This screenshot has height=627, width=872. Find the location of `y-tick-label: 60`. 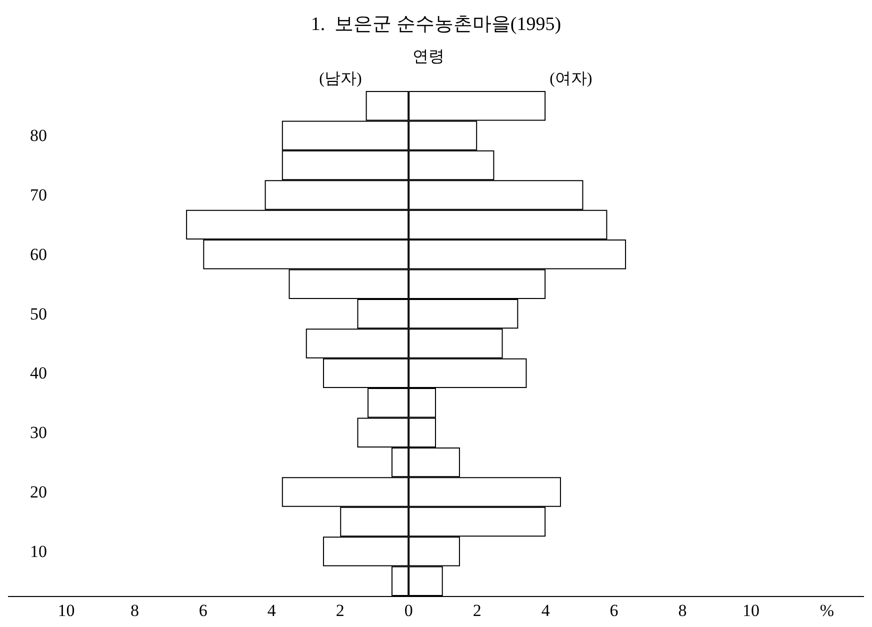

y-tick-label: 60 is located at coordinates (38, 254).